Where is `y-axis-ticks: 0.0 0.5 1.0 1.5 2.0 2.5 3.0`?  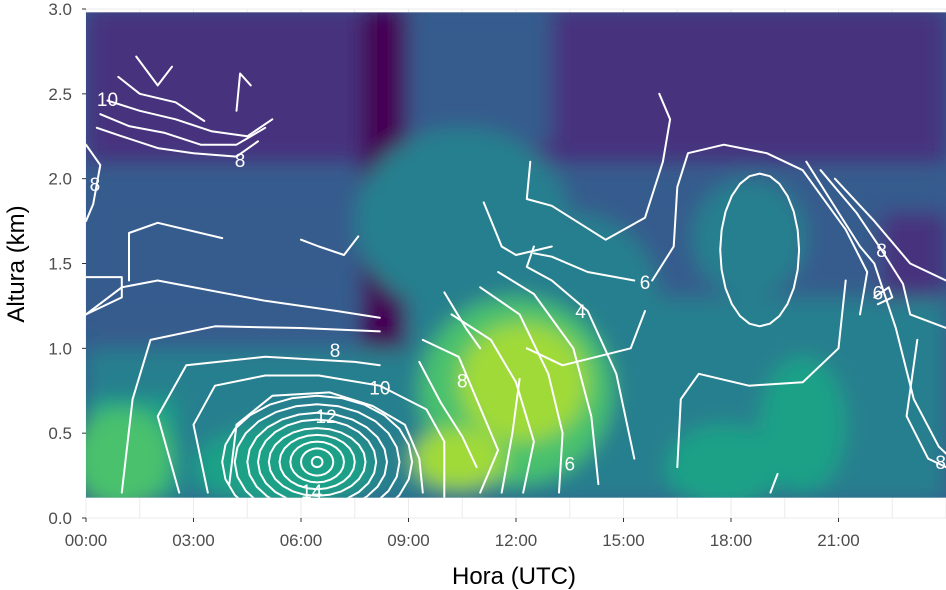
y-axis-ticks: 0.0 0.5 1.0 1.5 2.0 2.5 3.0 is located at coordinates (67, 264).